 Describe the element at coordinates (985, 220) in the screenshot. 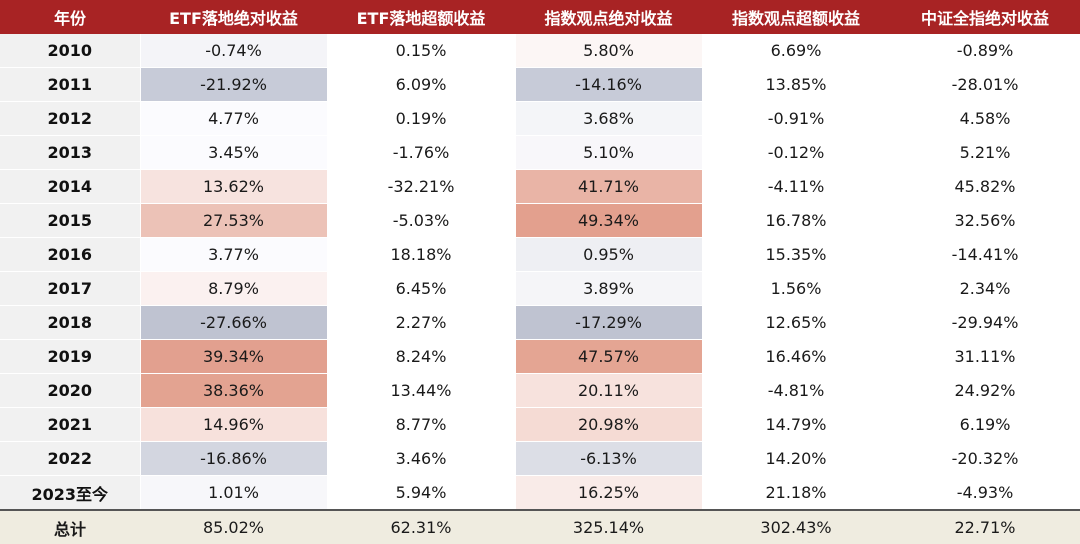

I see `value-cell: 32.56%` at that location.